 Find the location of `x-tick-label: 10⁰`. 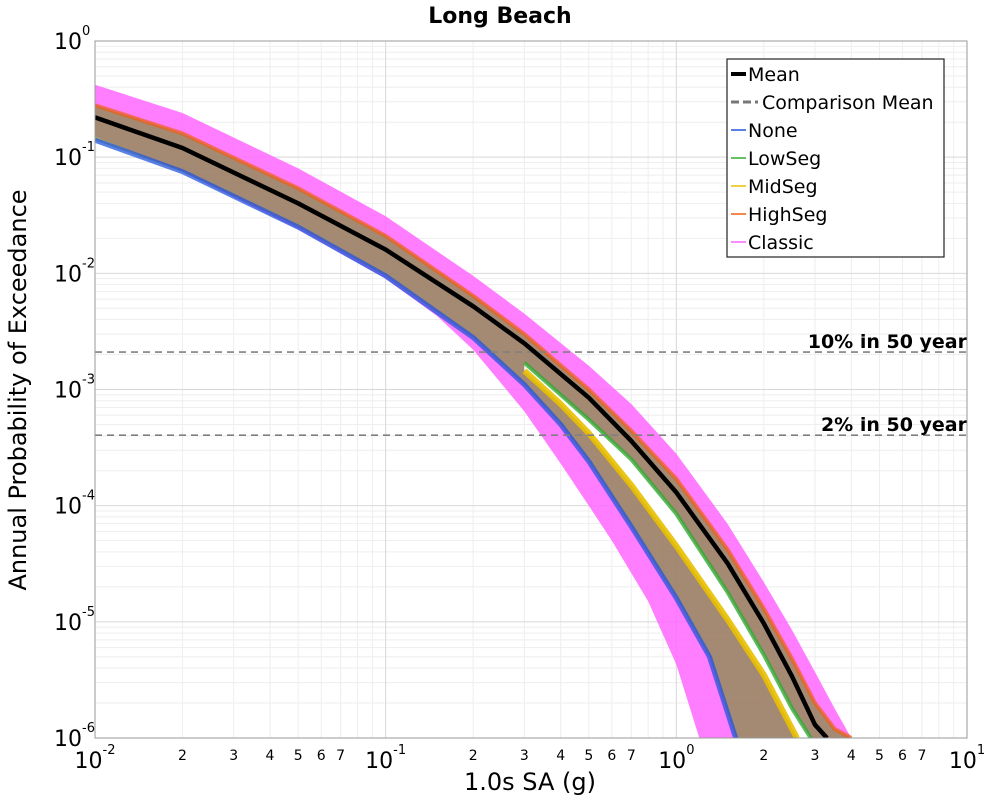

x-tick-label: 10⁰ is located at coordinates (676, 758).